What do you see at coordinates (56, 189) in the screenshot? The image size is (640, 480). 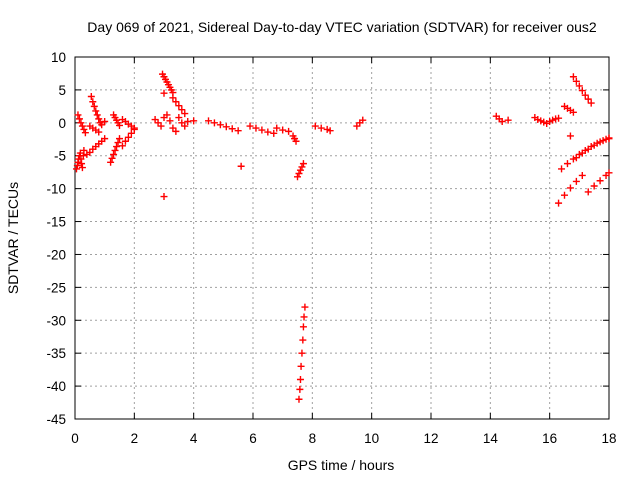 I see `y-tick-label: -10` at bounding box center [56, 189].